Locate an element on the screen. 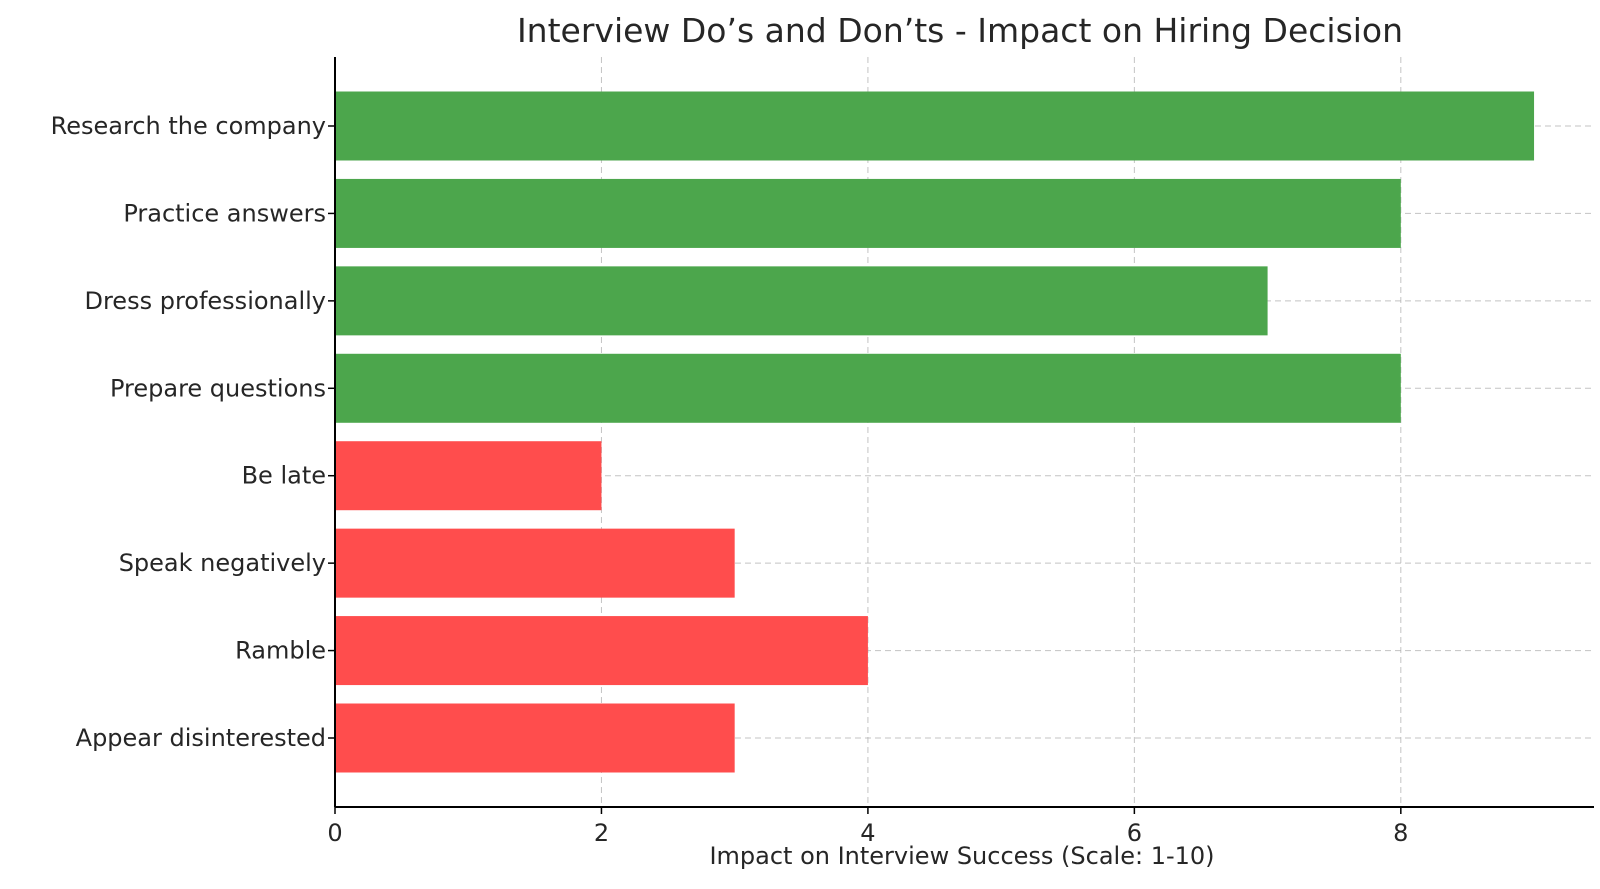 The width and height of the screenshot is (1600, 889). bar-appear-disinterested is located at coordinates (535, 738).